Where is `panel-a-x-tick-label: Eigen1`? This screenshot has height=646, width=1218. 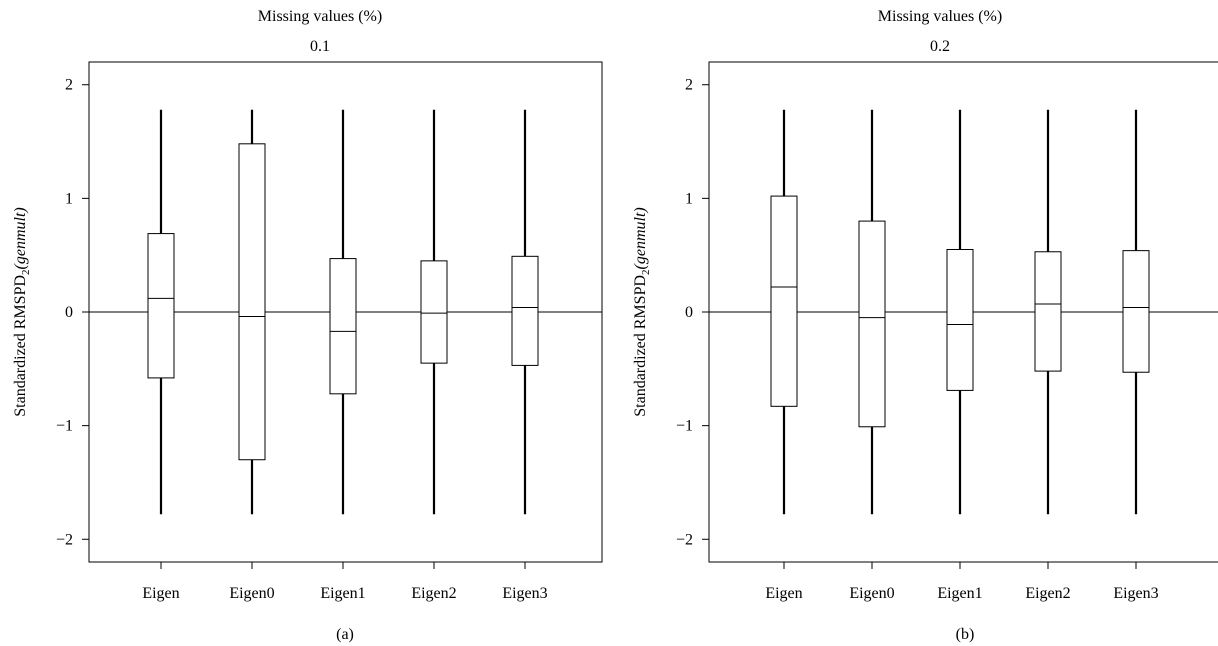
panel-a-x-tick-label: Eigen1 is located at coordinates (342, 593).